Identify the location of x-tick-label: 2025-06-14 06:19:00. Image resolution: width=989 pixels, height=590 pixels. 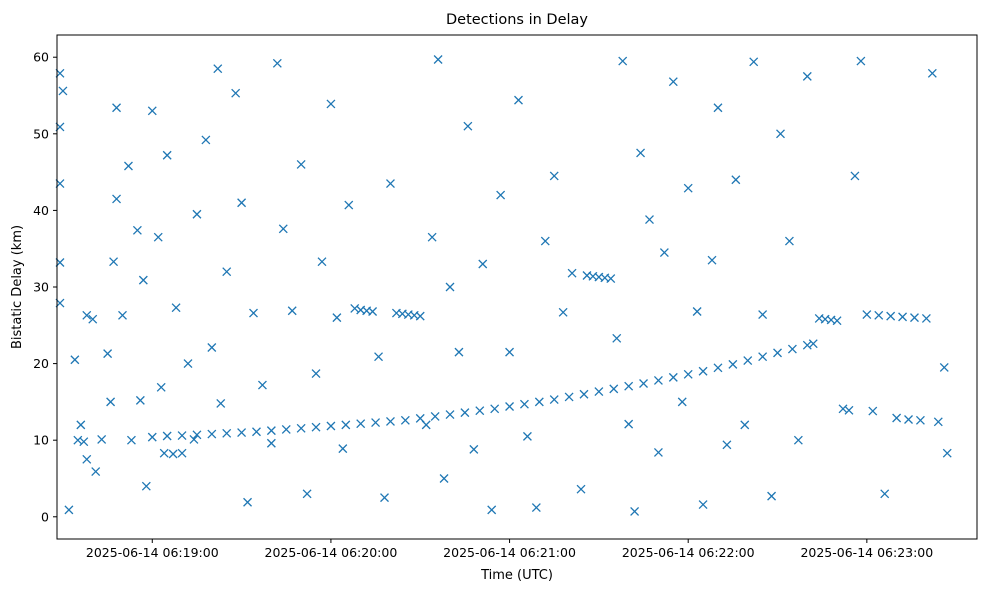
(152, 552).